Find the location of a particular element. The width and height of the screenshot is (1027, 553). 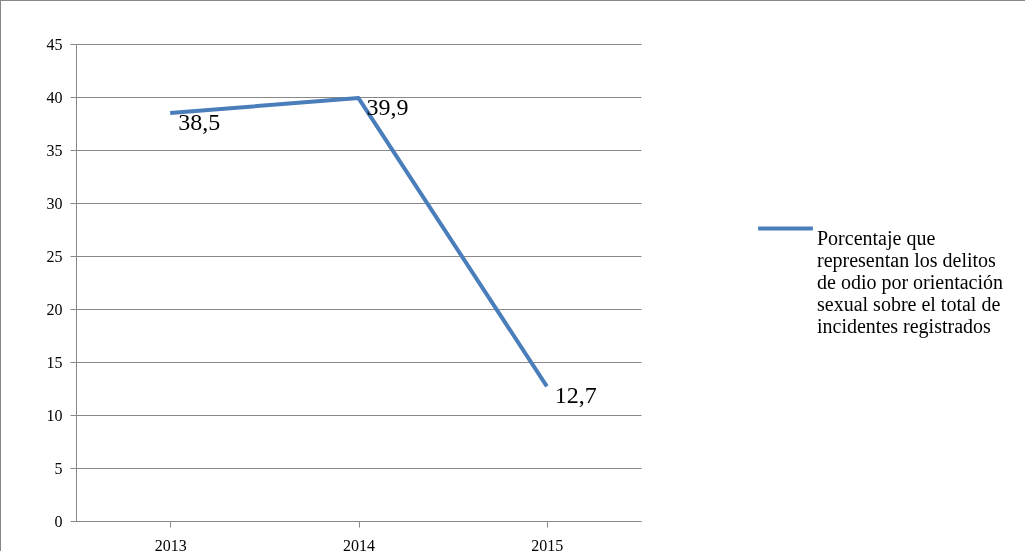

x-tick-label: 2014 is located at coordinates (359, 544).